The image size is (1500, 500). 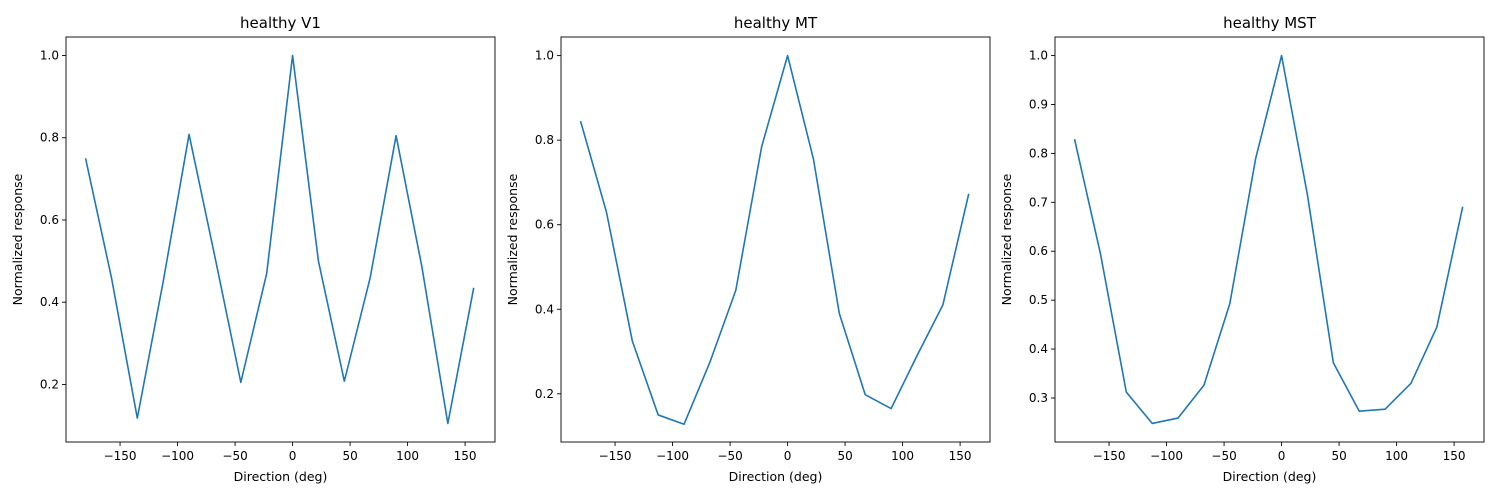 I want to click on y-tick-label: 0.5, so click(x=1038, y=300).